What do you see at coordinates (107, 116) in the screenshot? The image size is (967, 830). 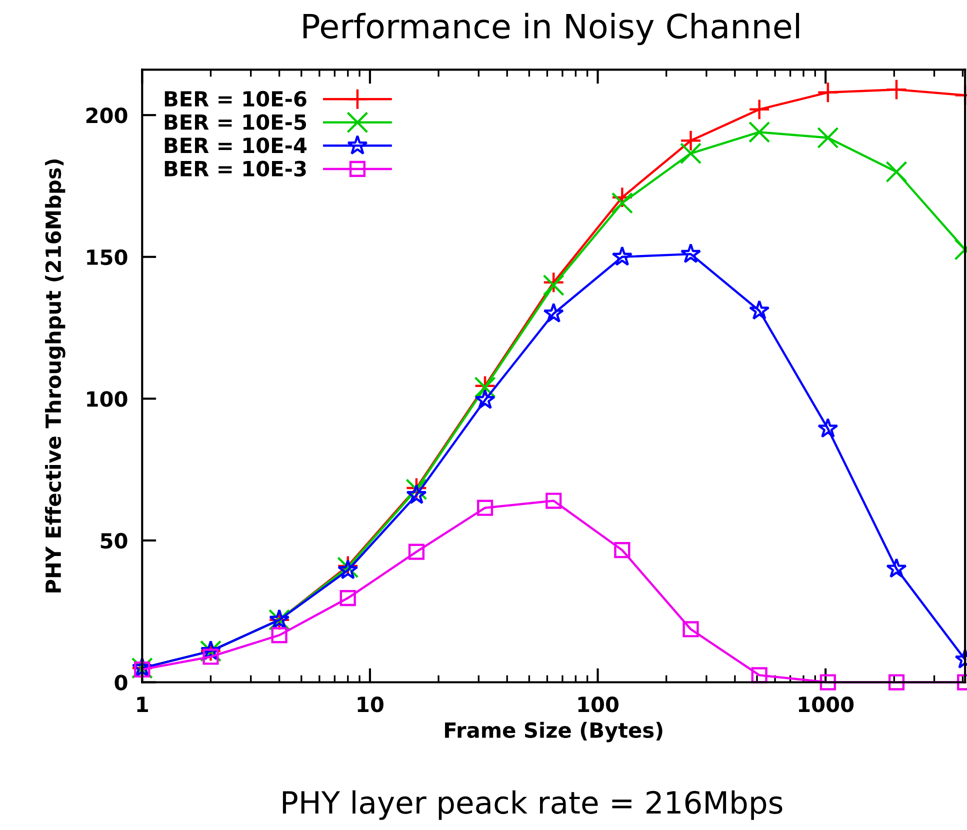 I see `y-tick-label: 200` at bounding box center [107, 116].